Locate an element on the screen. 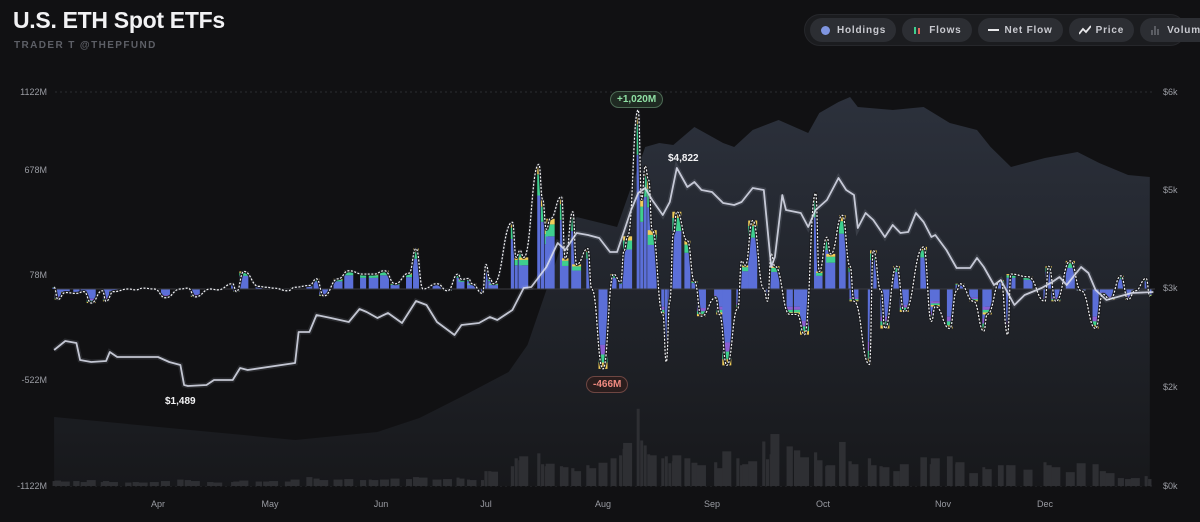 The height and width of the screenshot is (522, 1200). x-axis-tick: Nov is located at coordinates (943, 504).